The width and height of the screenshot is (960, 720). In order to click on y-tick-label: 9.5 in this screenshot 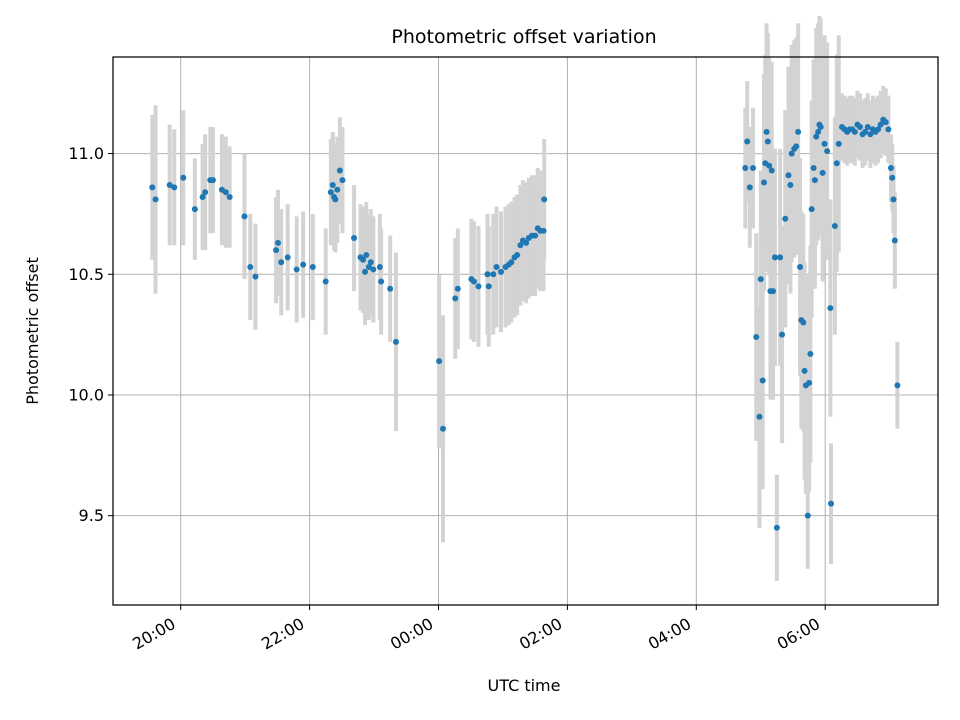, I will do `click(91, 515)`.